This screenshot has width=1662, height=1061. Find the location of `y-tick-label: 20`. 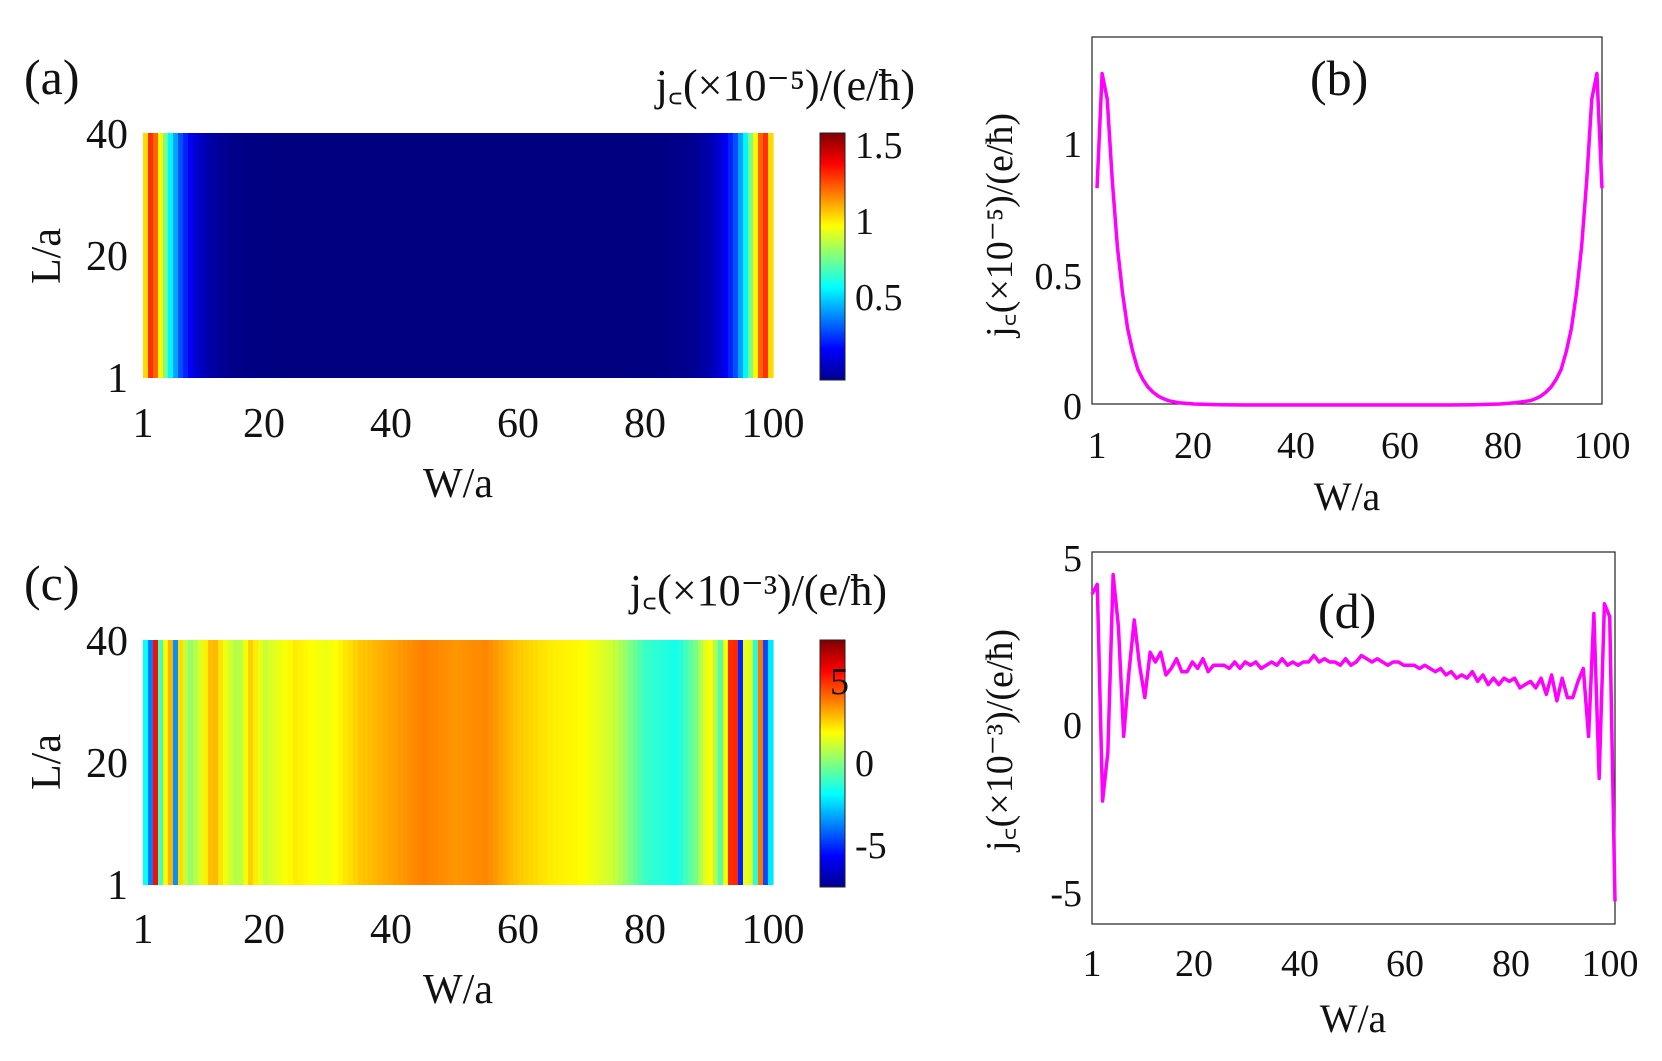

y-tick-label: 20 is located at coordinates (107, 257).